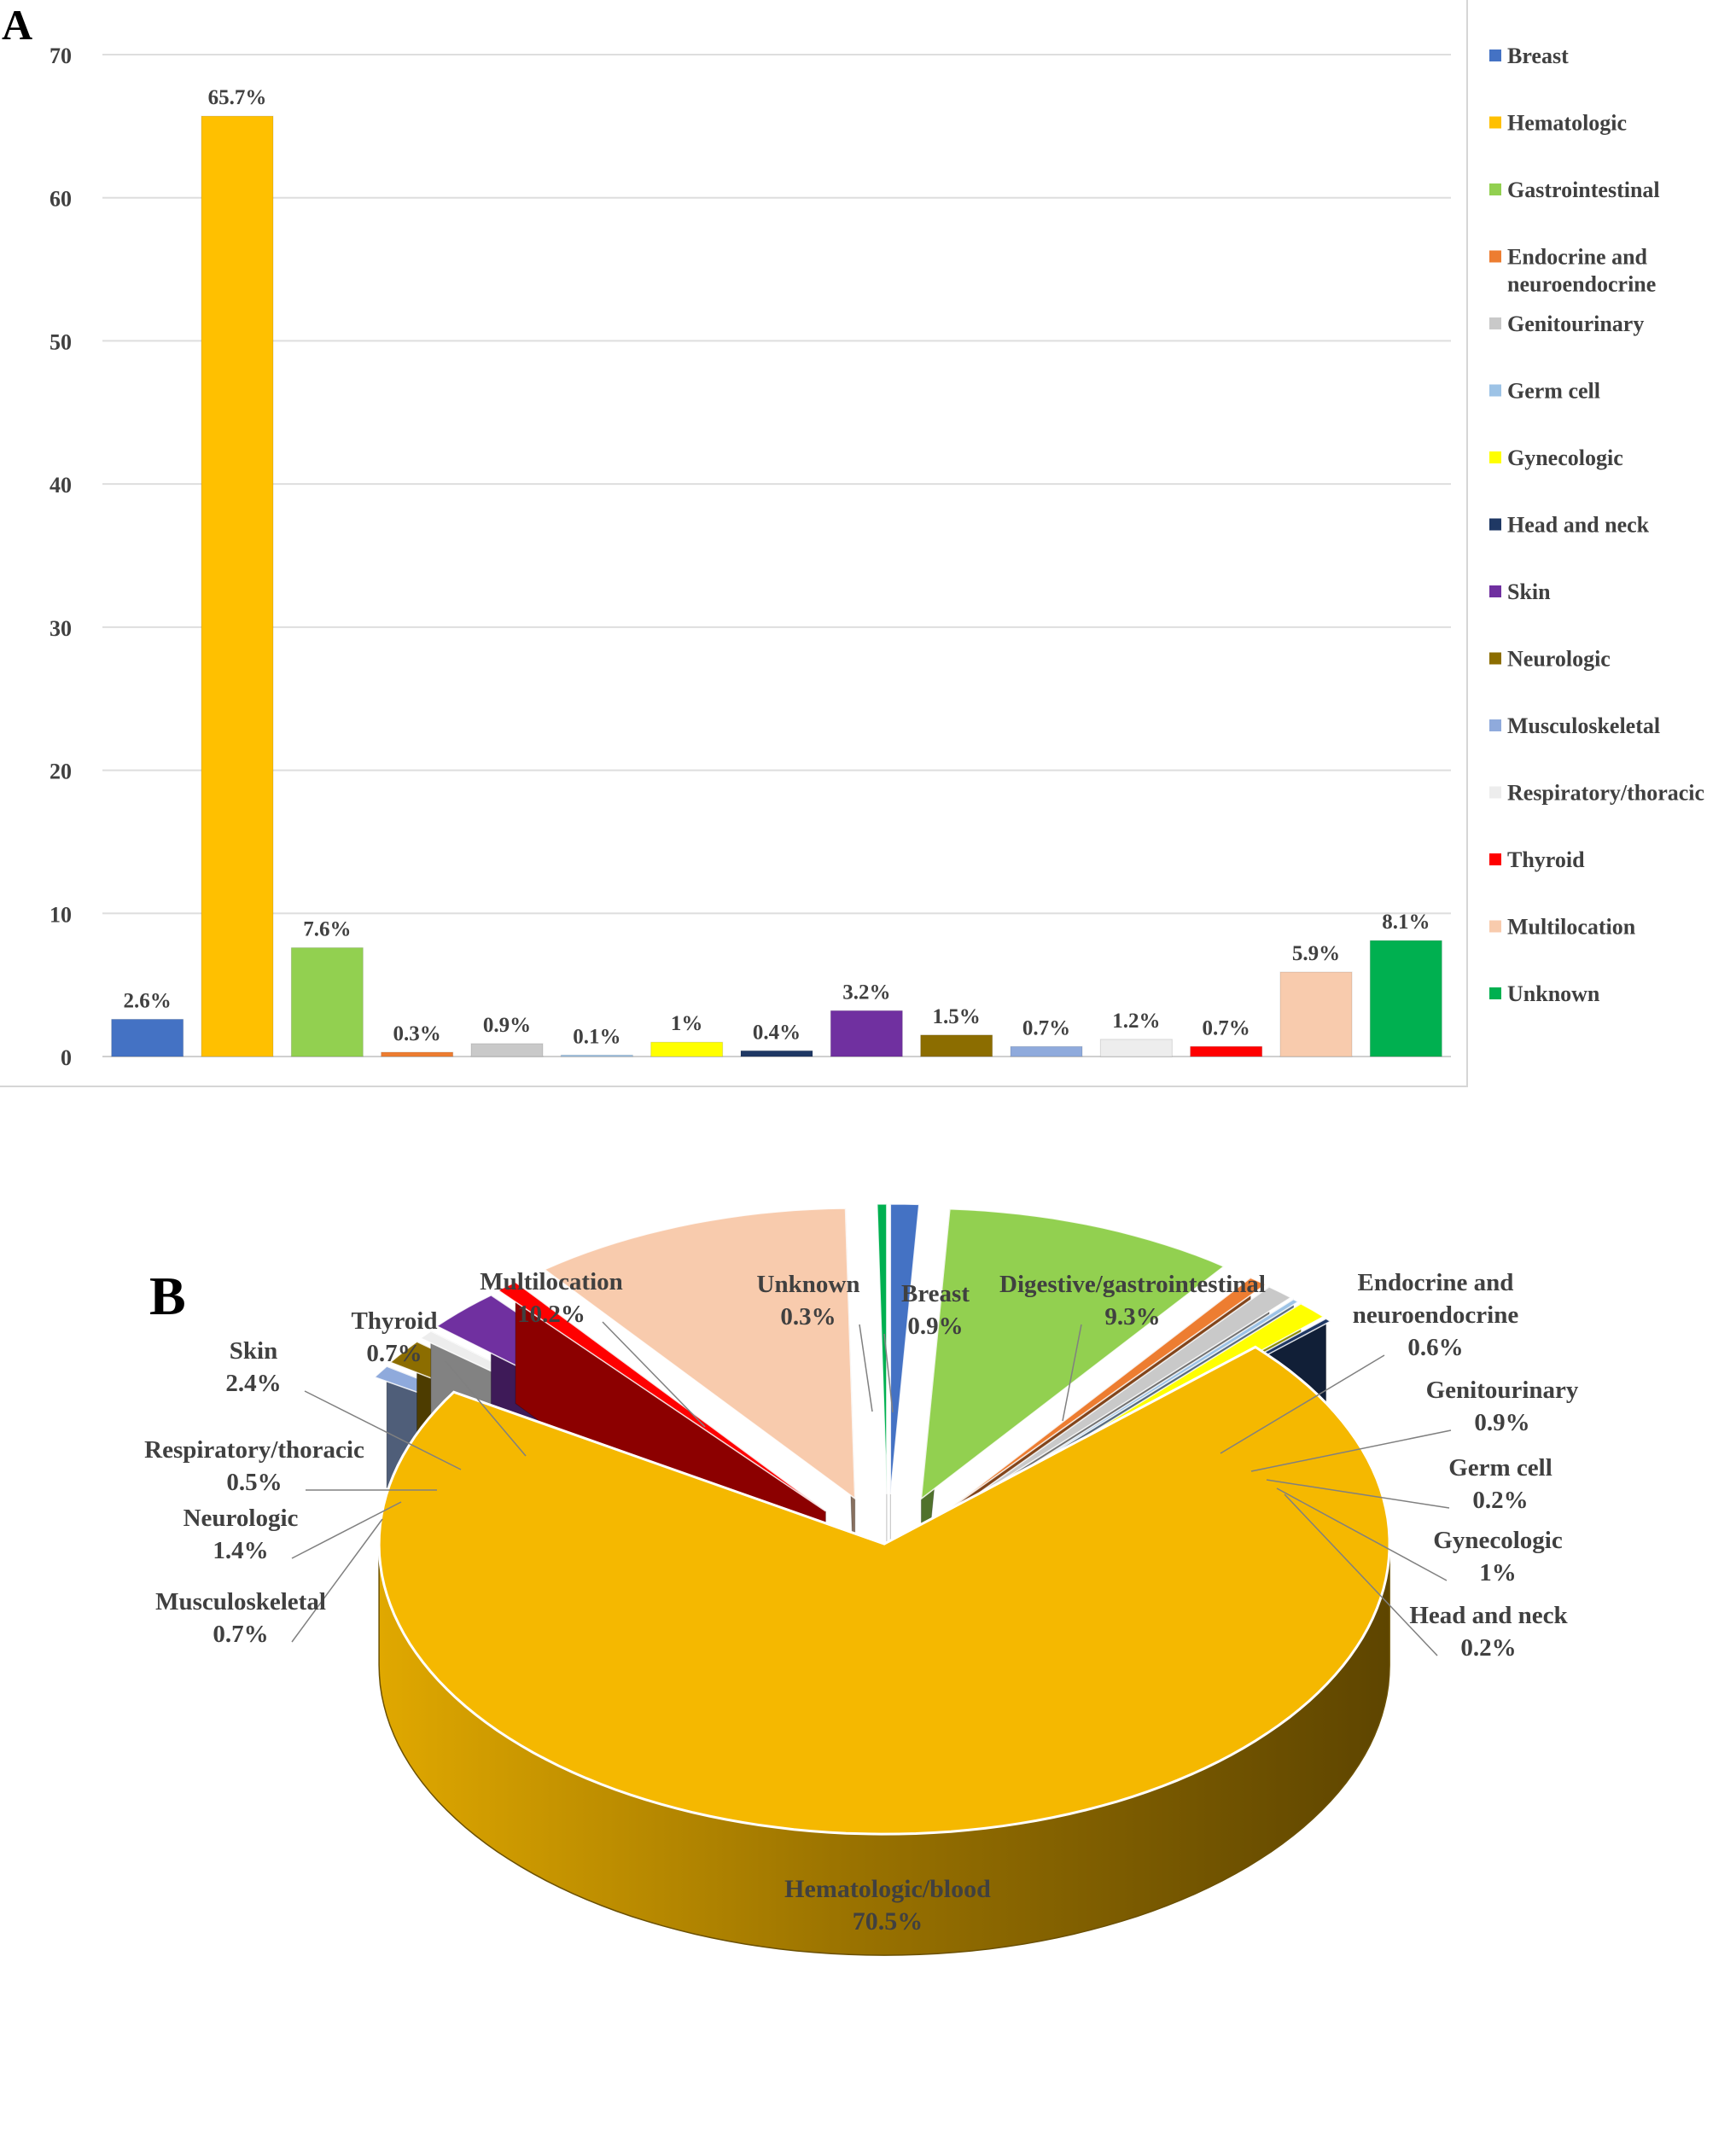  What do you see at coordinates (654, 1374) in the screenshot?
I see `pie-leader-multilocation` at bounding box center [654, 1374].